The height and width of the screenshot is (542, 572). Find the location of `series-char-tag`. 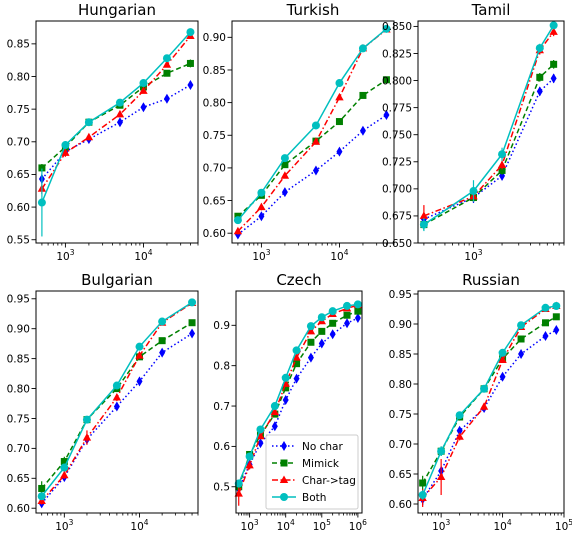

series-char-tag is located at coordinates (489, 404).